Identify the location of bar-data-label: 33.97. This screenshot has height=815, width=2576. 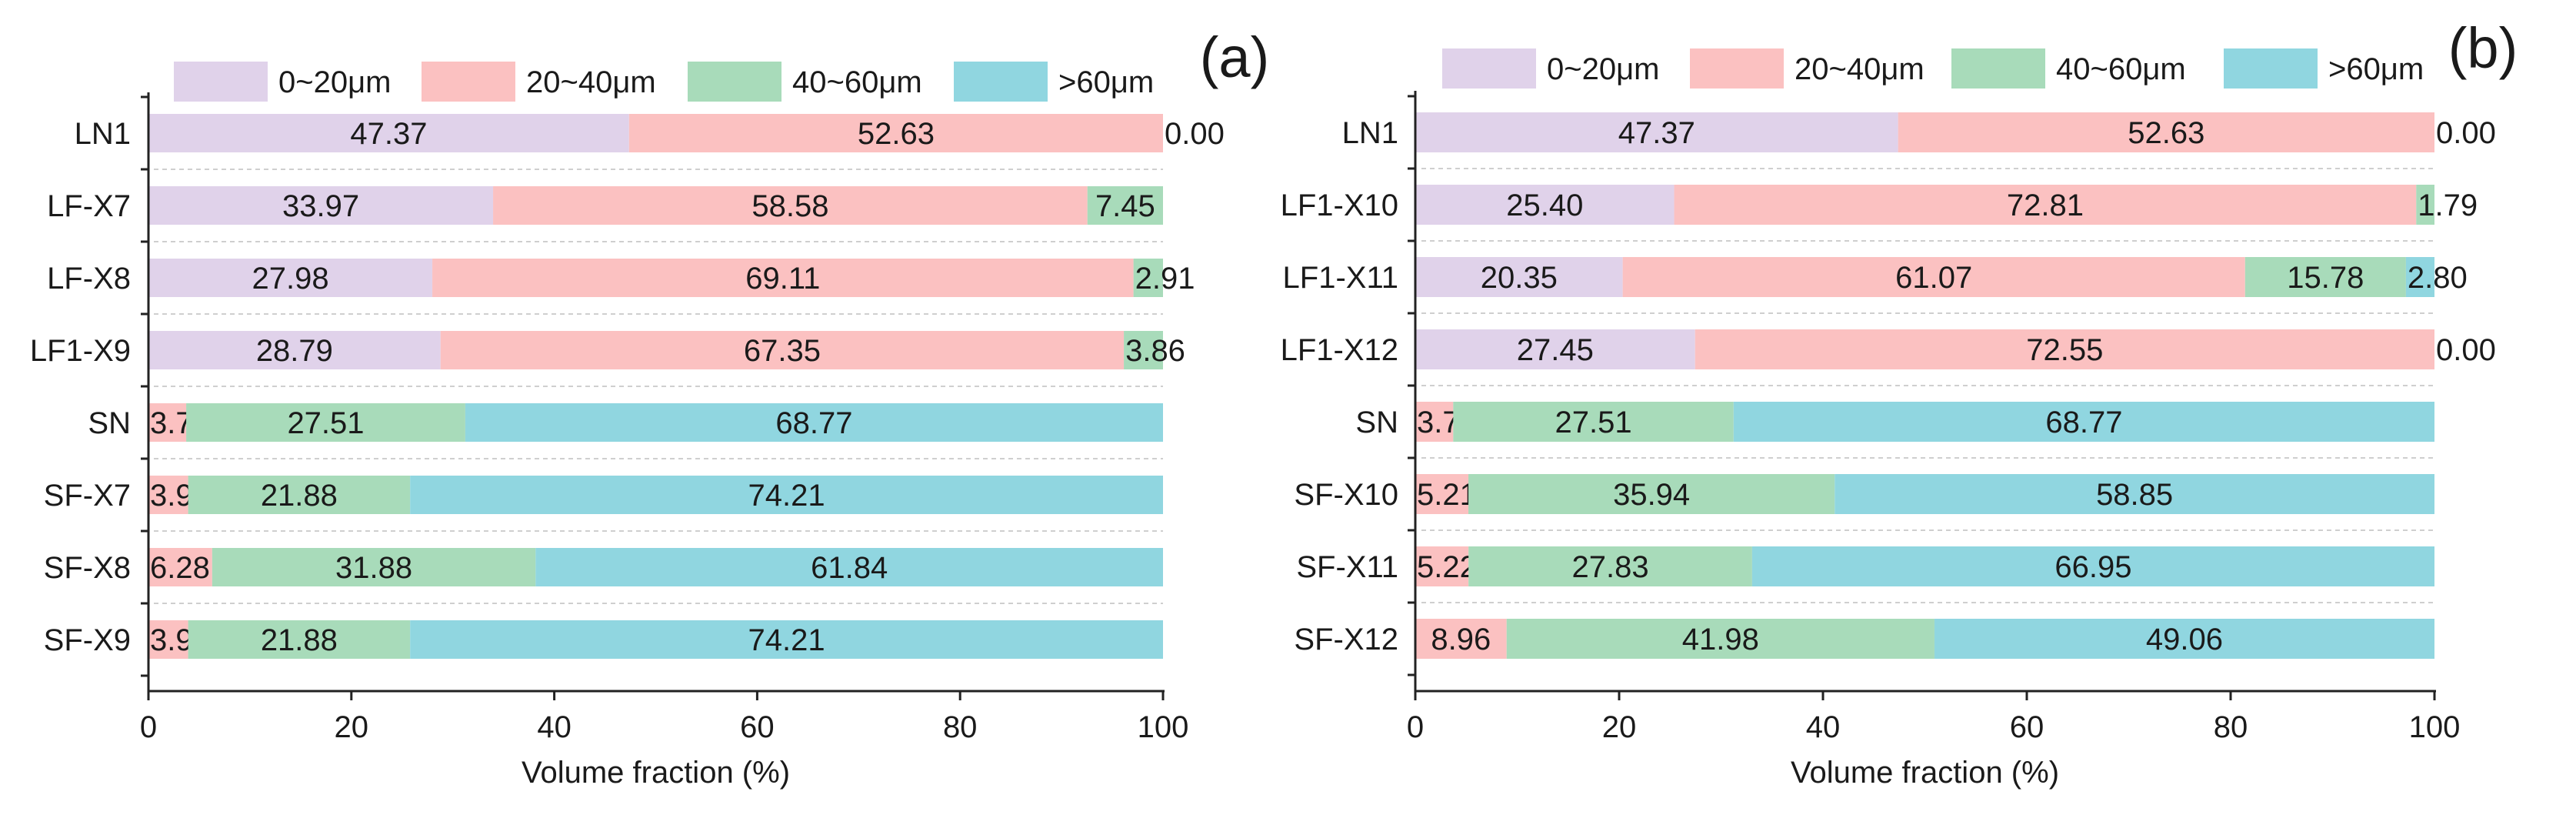
(320, 206).